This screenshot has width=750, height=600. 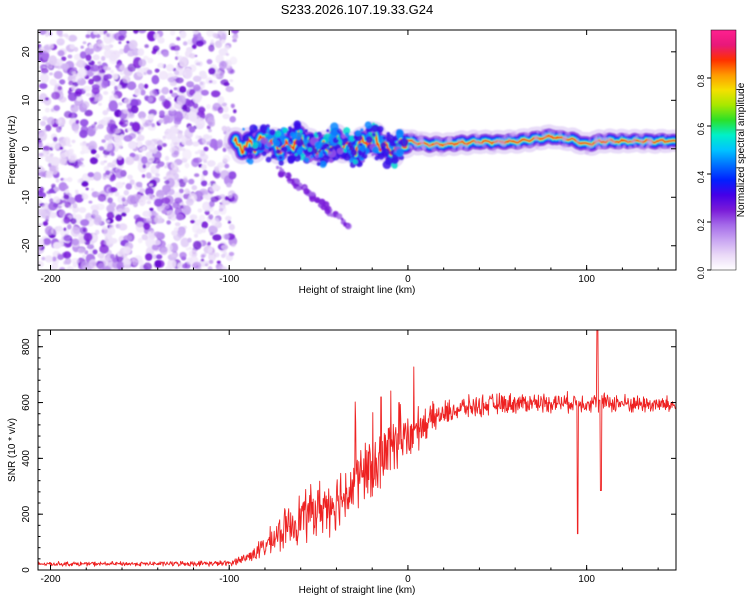 What do you see at coordinates (26, 513) in the screenshot?
I see `snr-y-tick-label: 200` at bounding box center [26, 513].